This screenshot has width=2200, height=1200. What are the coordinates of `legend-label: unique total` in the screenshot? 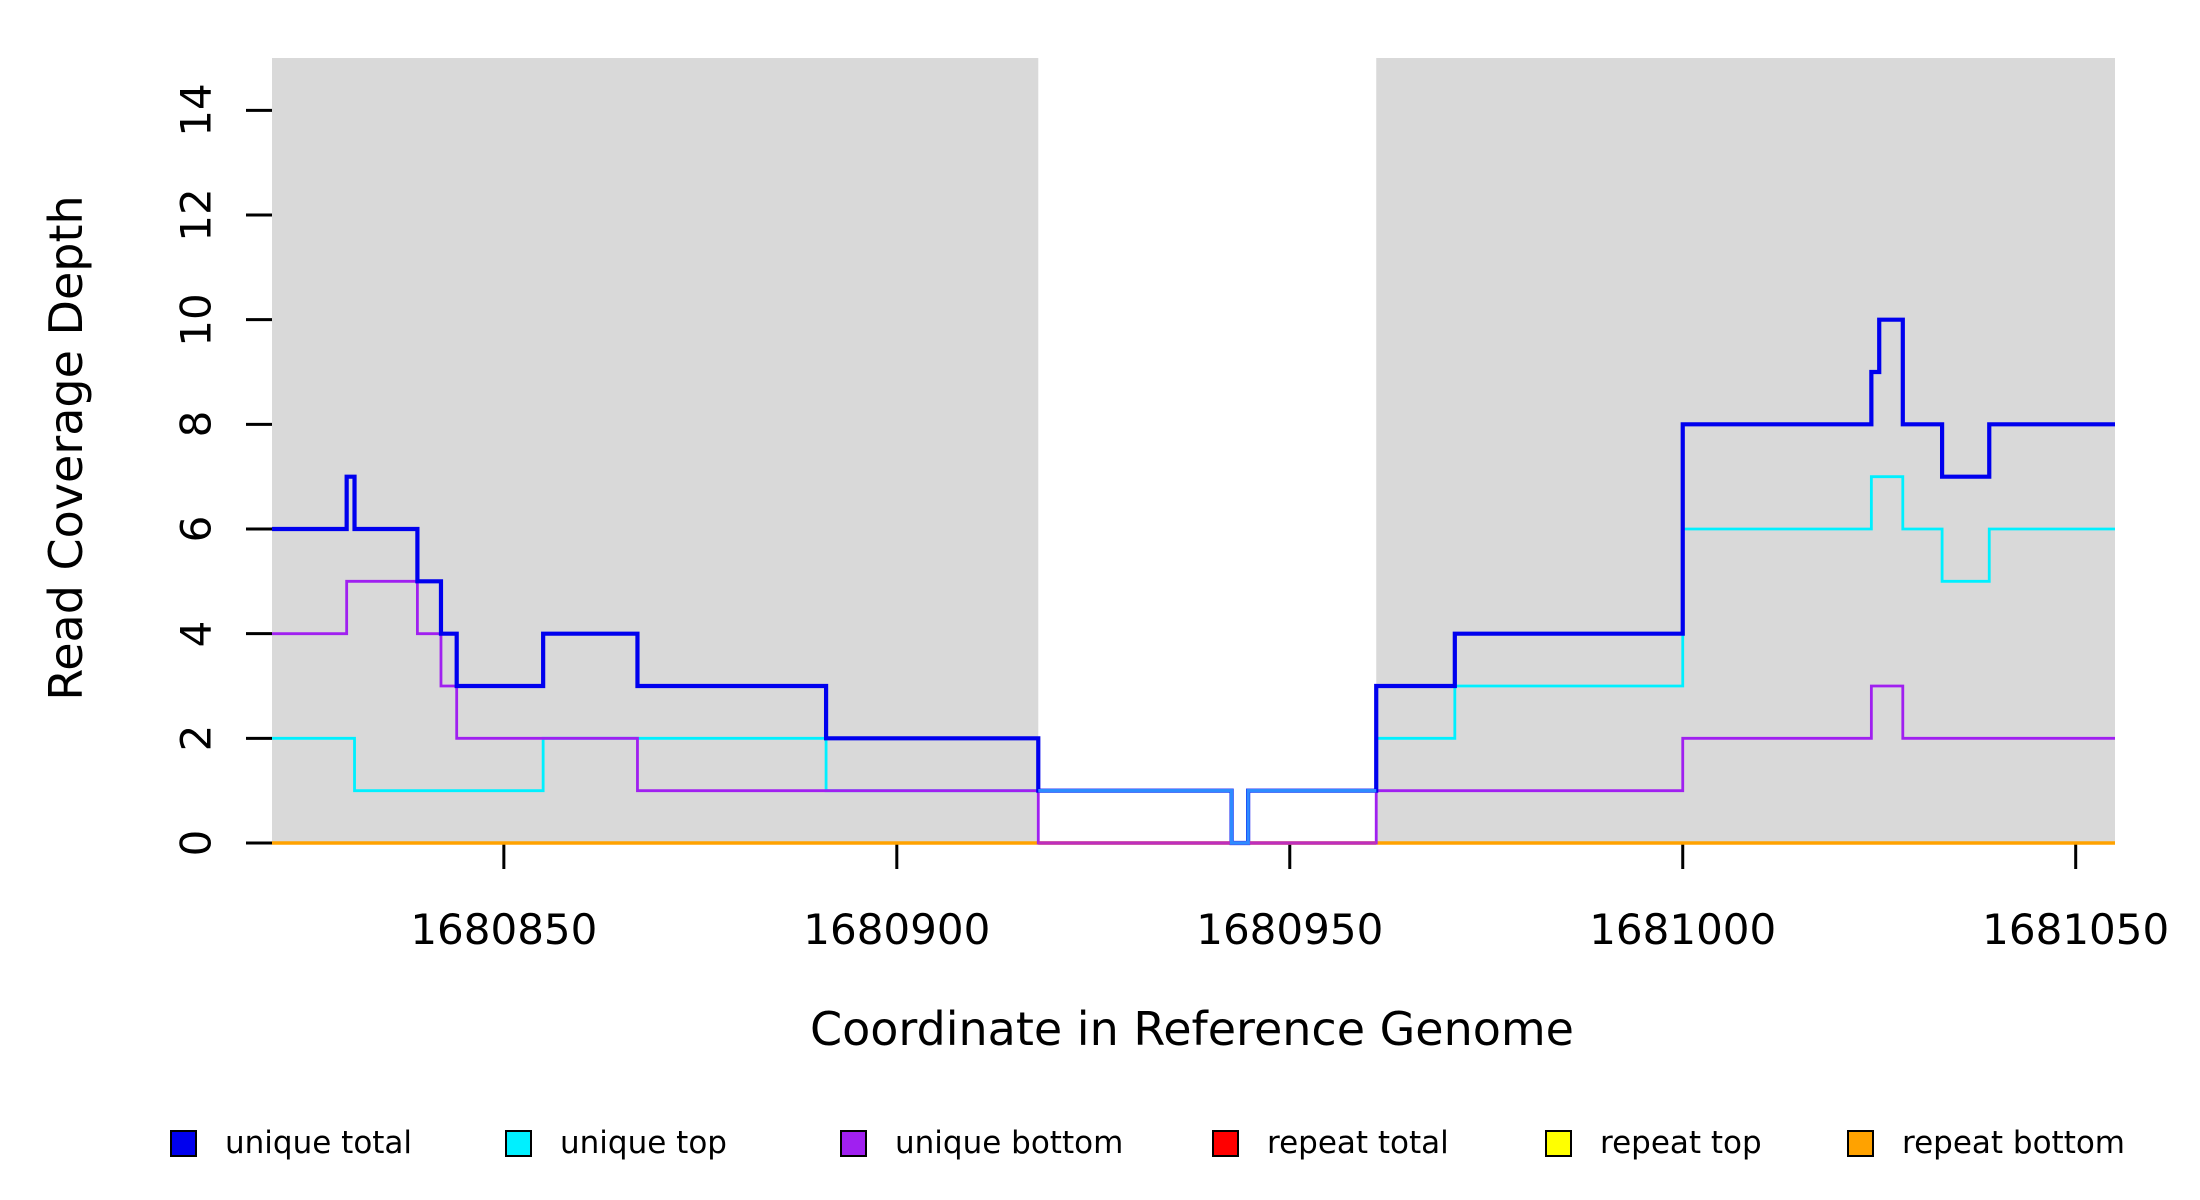 It's located at (319, 1143).